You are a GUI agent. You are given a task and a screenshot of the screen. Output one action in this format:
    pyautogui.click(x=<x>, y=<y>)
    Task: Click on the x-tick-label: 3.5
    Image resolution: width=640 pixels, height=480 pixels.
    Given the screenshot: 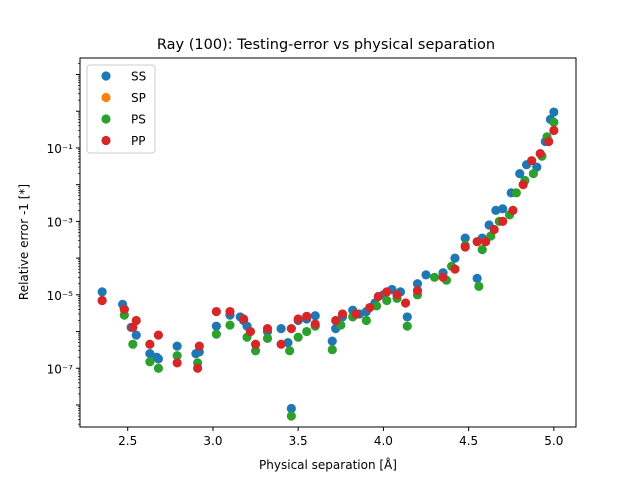 What is the action you would take?
    pyautogui.click(x=298, y=441)
    